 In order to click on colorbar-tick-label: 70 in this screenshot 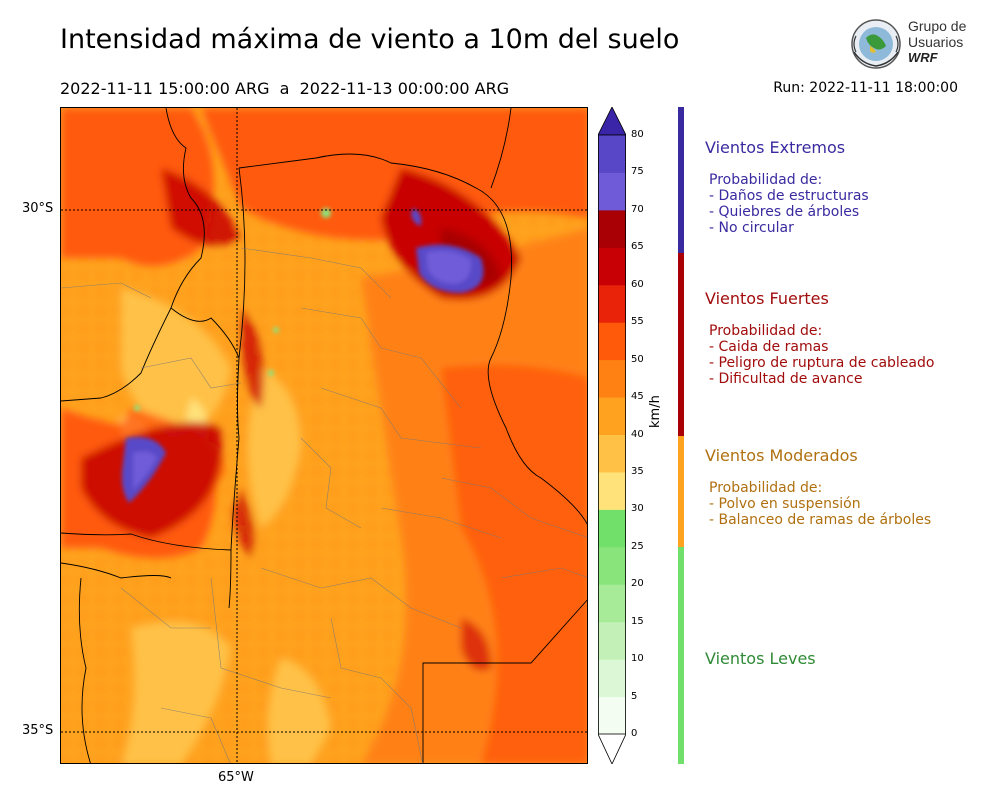, I will do `click(637, 209)`.